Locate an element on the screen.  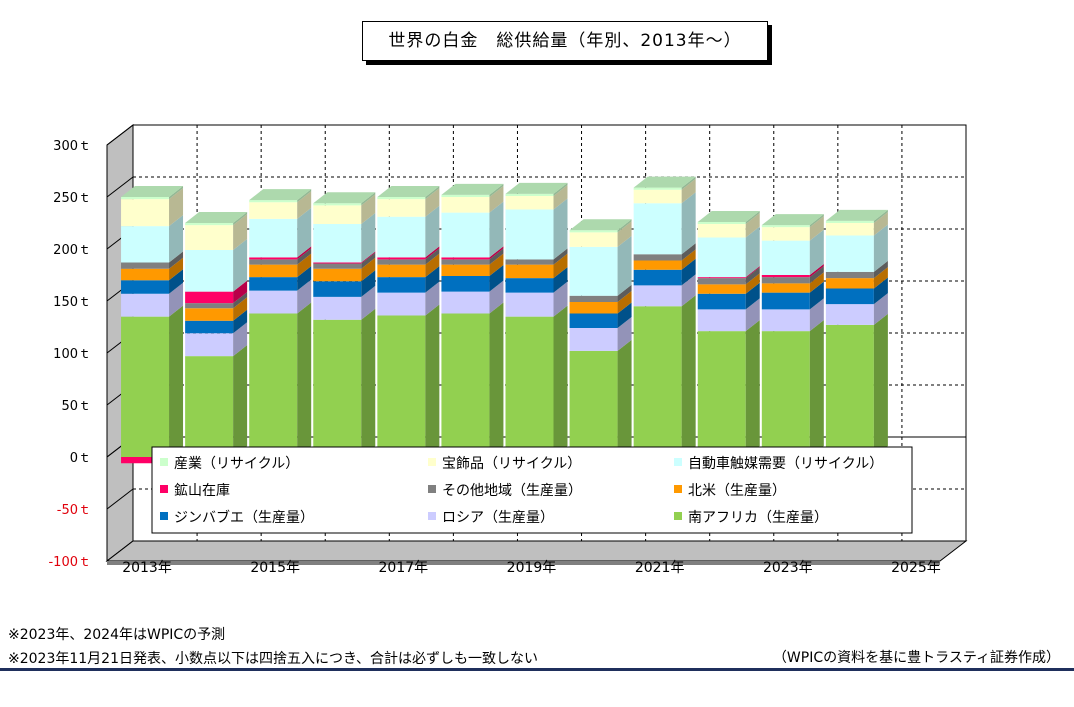
legend-label: 鉱山在庫 is located at coordinates (202, 490).